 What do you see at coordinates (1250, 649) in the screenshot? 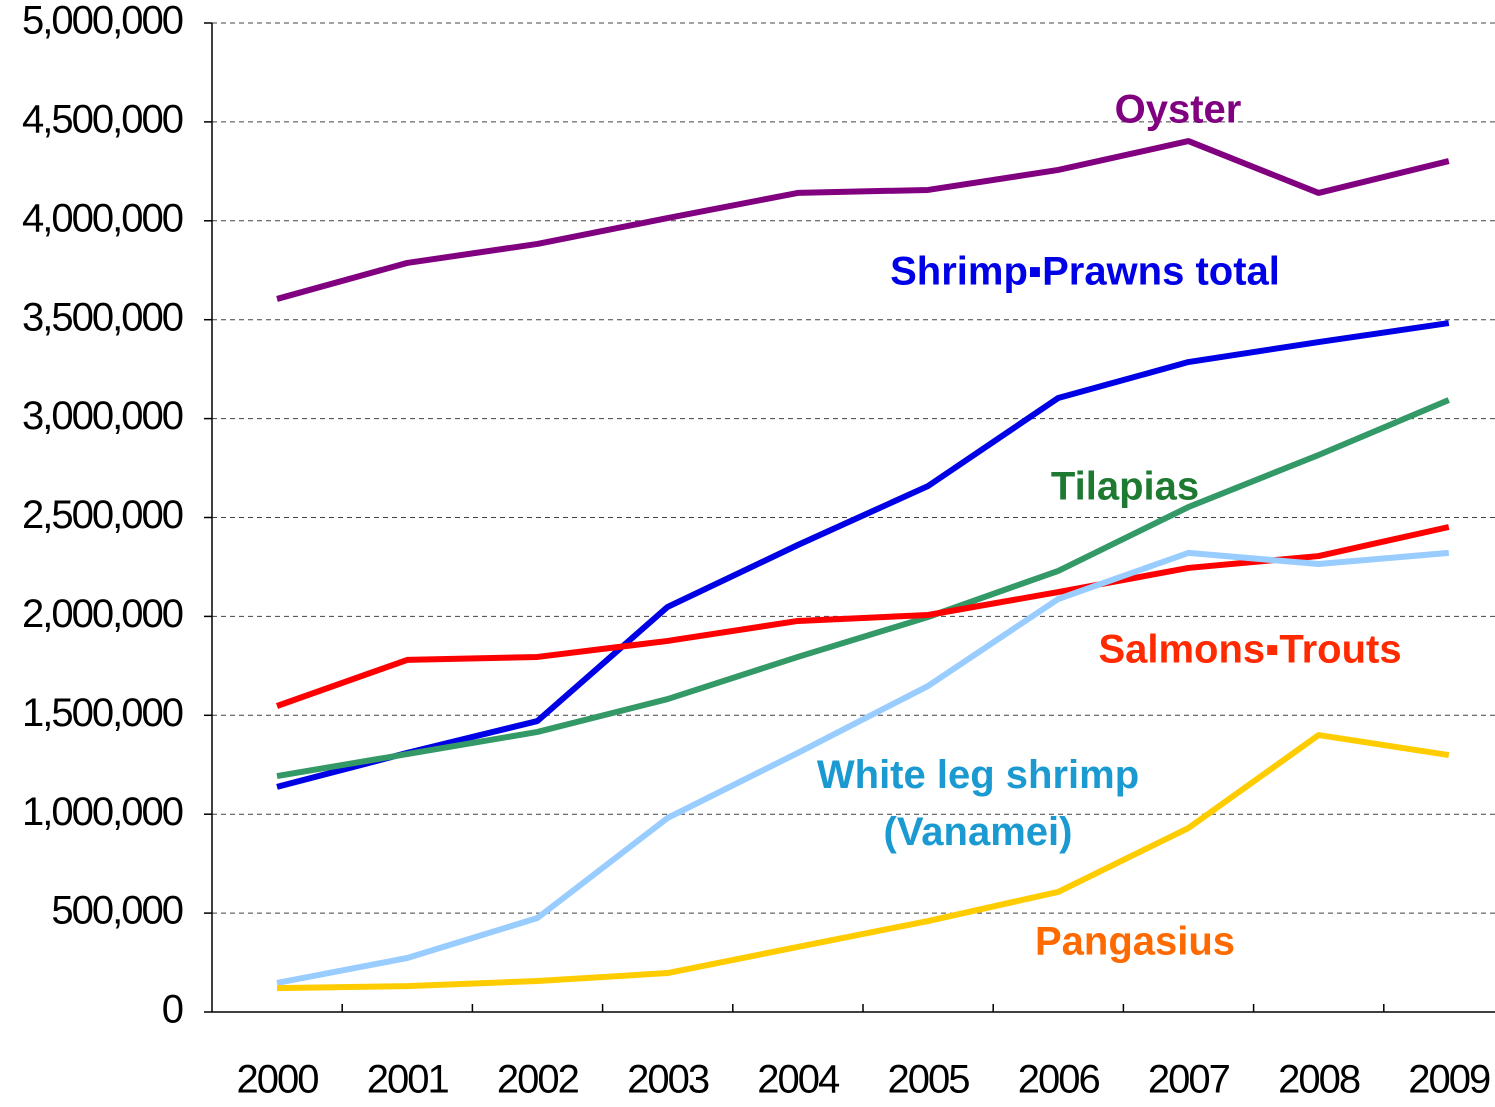
I see `series-label: Salmons▪Trouts` at bounding box center [1250, 649].